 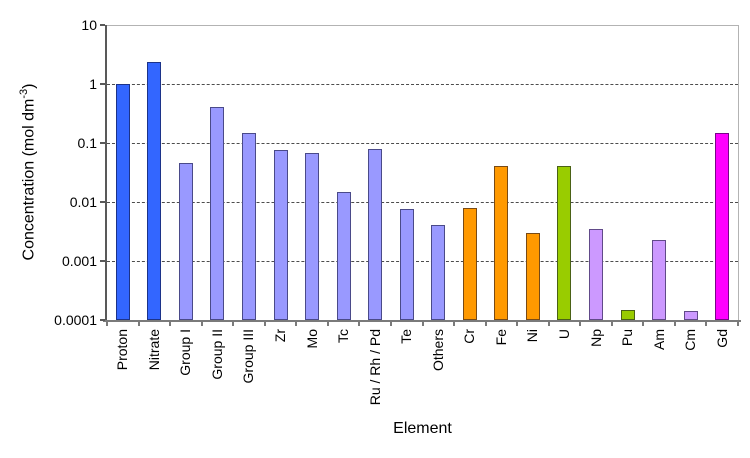 I want to click on x-axis-title: Element, so click(x=422, y=428).